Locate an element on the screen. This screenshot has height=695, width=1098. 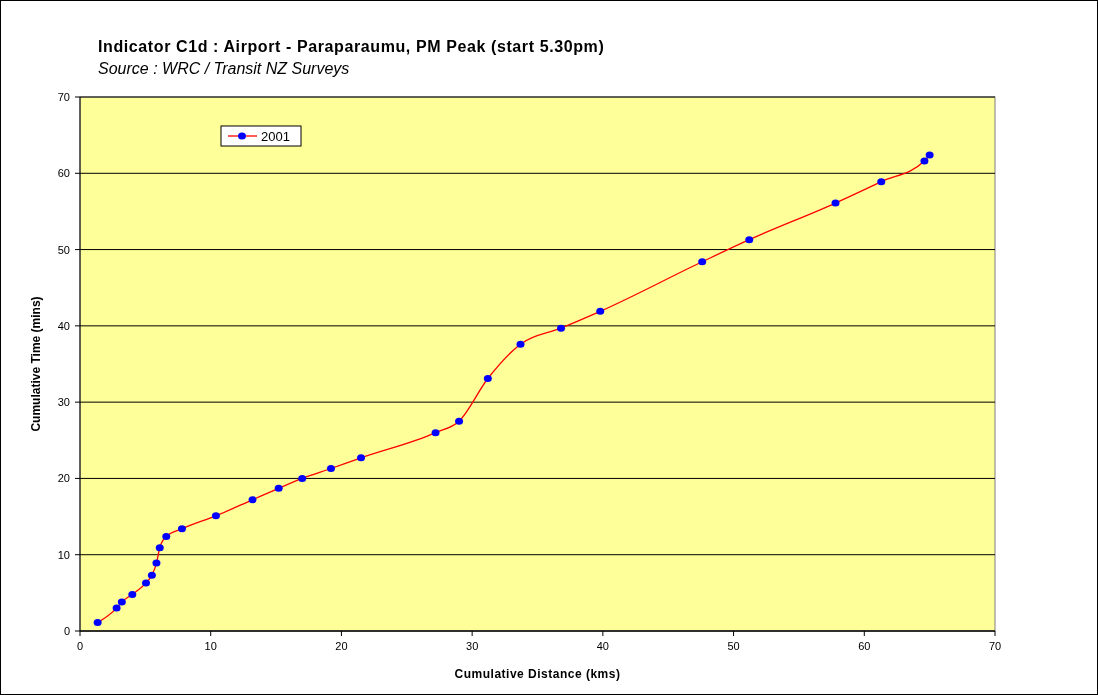
x-tick-label: 50 is located at coordinates (733, 646).